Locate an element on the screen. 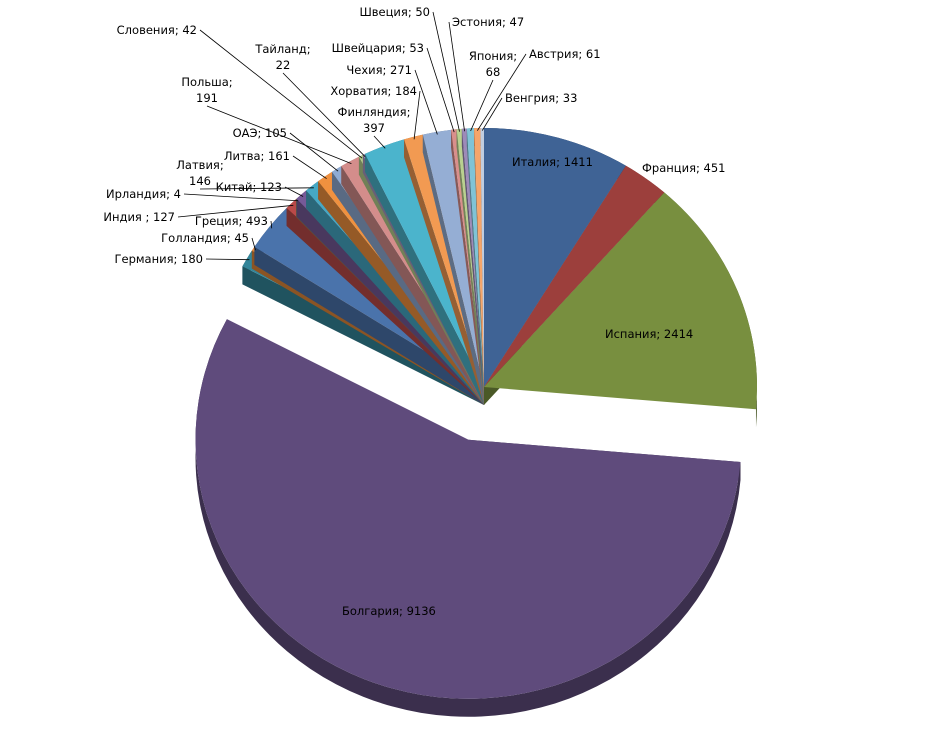 The image size is (944, 755). data-label: Швейцария; 53 is located at coordinates (378, 48).